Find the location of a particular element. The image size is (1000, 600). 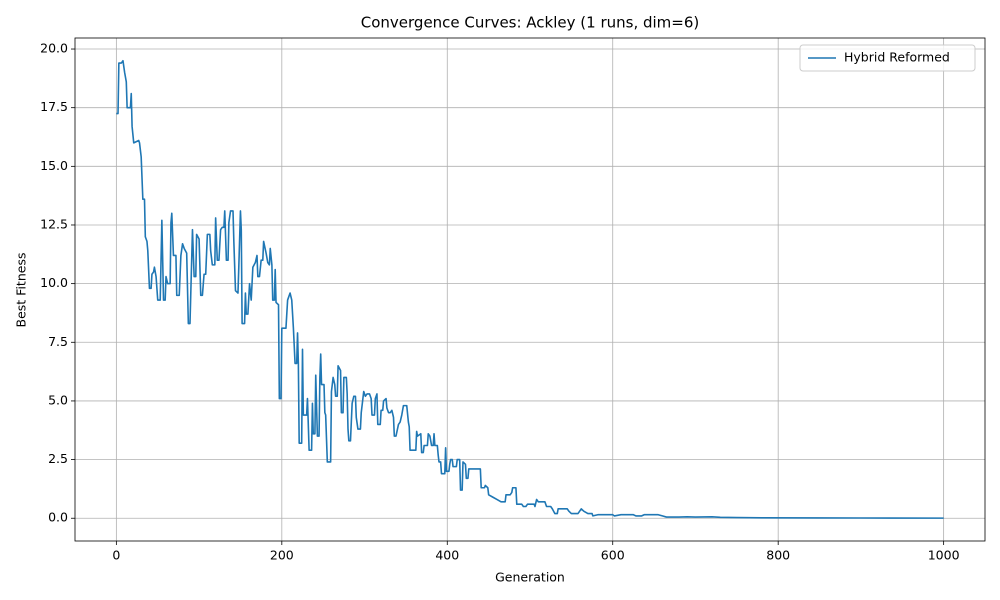

y-tick-label: 5.0 is located at coordinates (58, 399).